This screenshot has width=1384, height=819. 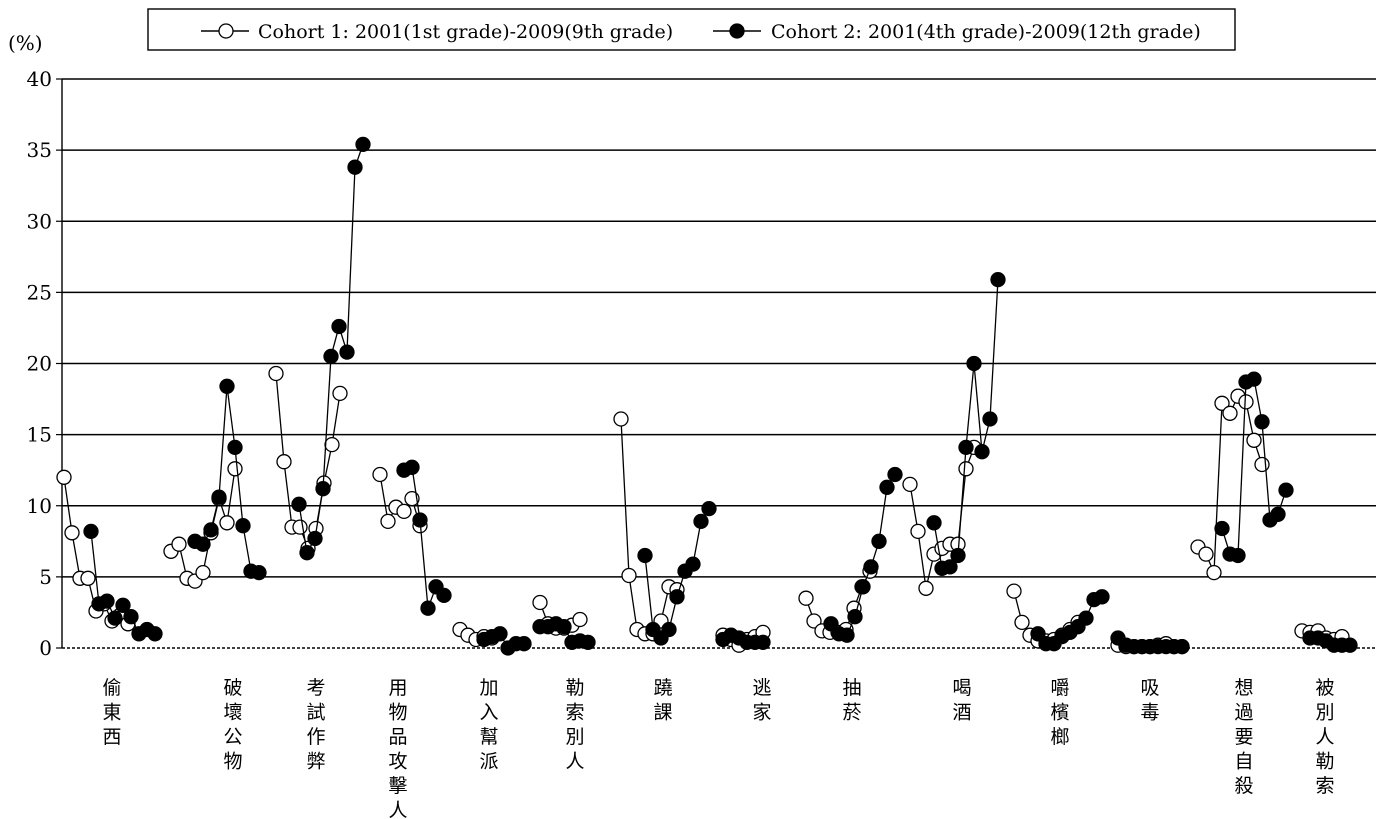 What do you see at coordinates (39, 79) in the screenshot?
I see `y-tick-label: 40` at bounding box center [39, 79].